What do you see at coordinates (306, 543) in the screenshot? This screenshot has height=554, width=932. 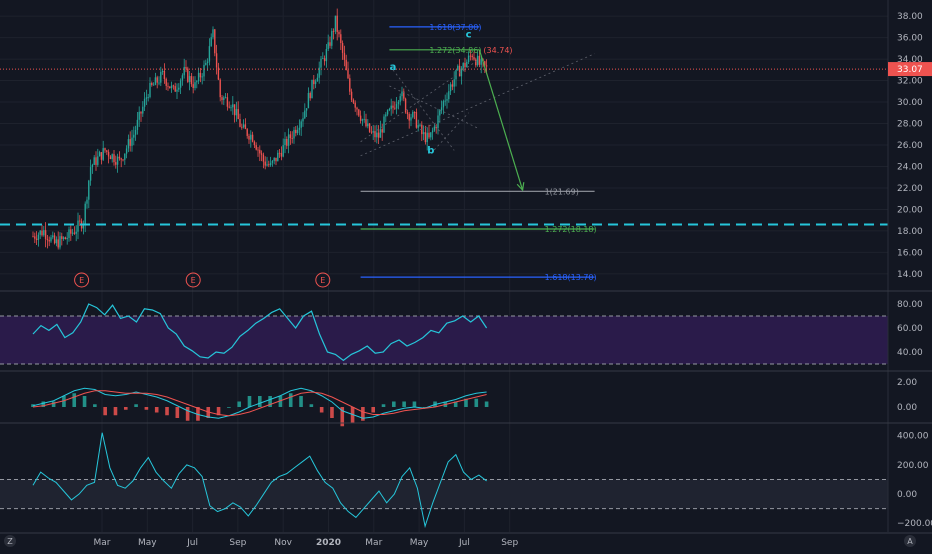 I see `time-axis: Mar May Jul Sep Nov 2020 Mar May Jul Sep` at bounding box center [306, 543].